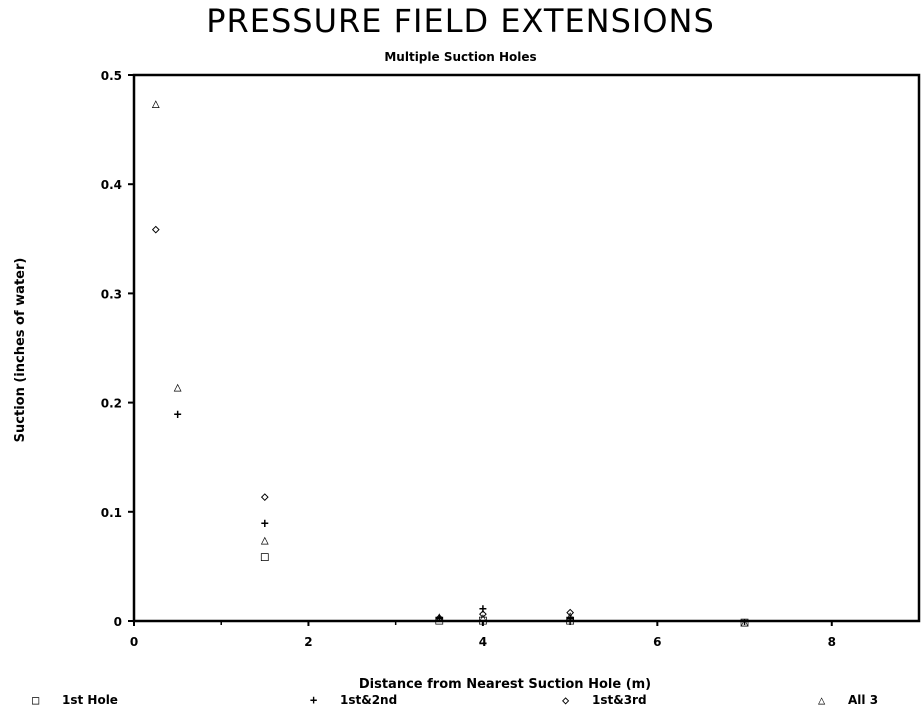 The height and width of the screenshot is (715, 921). Describe the element at coordinates (111, 404) in the screenshot. I see `y-tick-label: 0.2` at that location.